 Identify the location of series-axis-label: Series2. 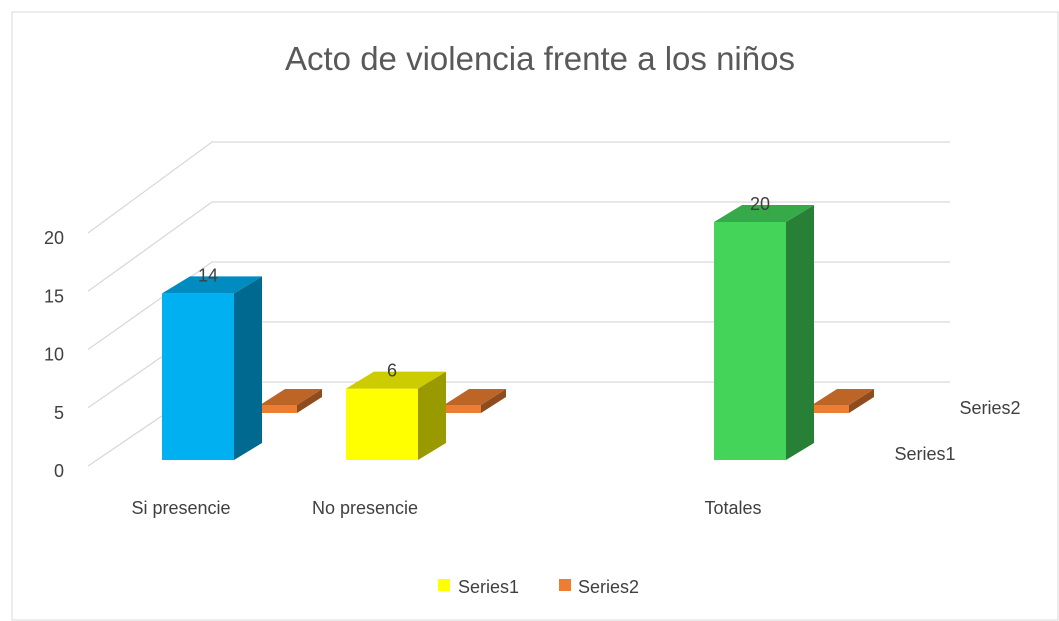
(989, 408).